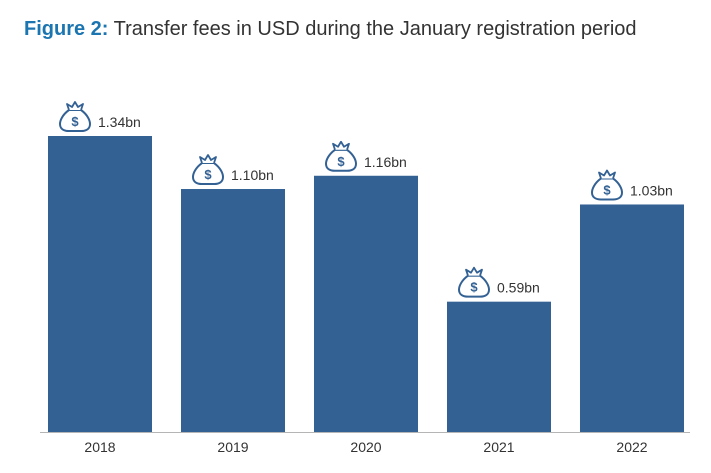 The image size is (711, 473). I want to click on value-label-2021: 0.59bn, so click(518, 288).